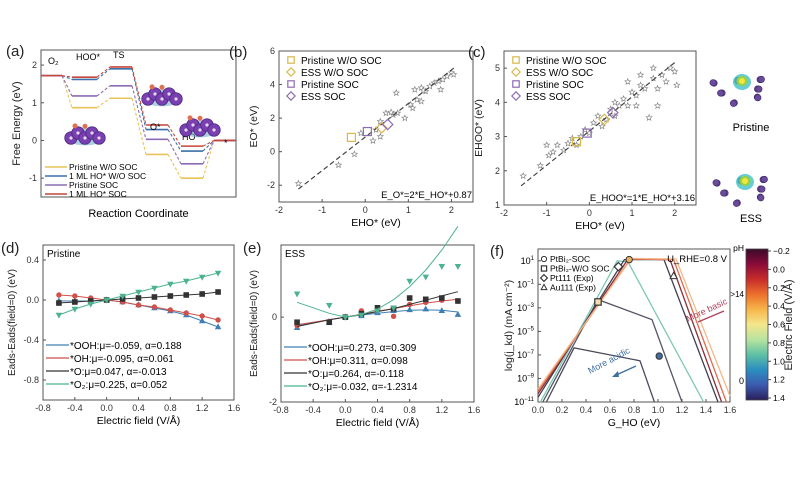 This screenshot has width=800, height=480. Describe the element at coordinates (548, 97) in the screenshot. I see `legend-label: ESS SOC` at that location.